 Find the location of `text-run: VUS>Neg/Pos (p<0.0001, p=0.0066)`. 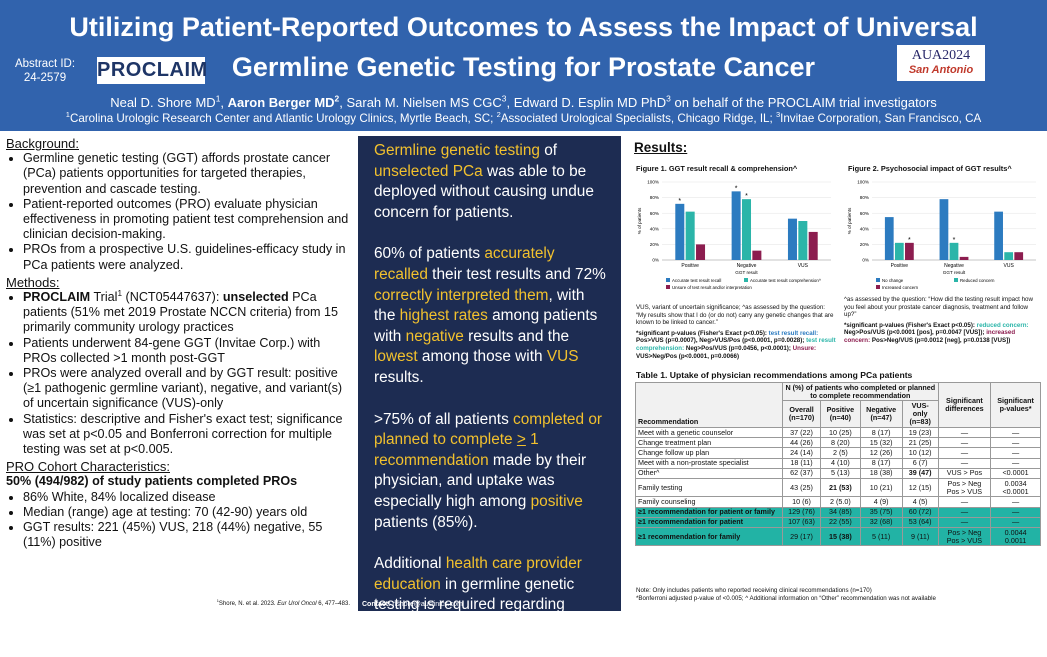

text-run: VUS>Neg/Pos (p<0.0001, p=0.0066) is located at coordinates (688, 356).